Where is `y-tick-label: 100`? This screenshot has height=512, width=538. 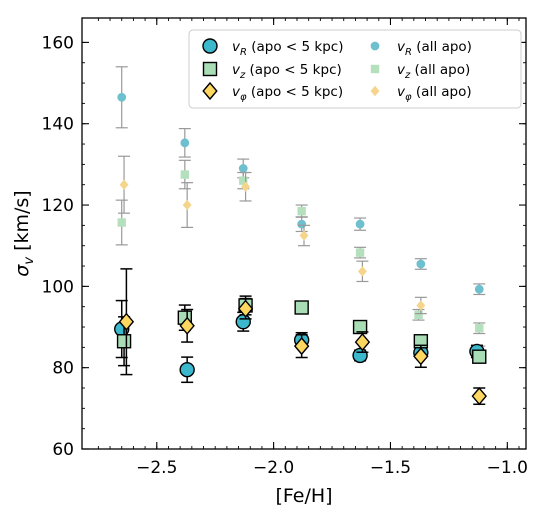
y-tick-label: 100 is located at coordinates (58, 287).